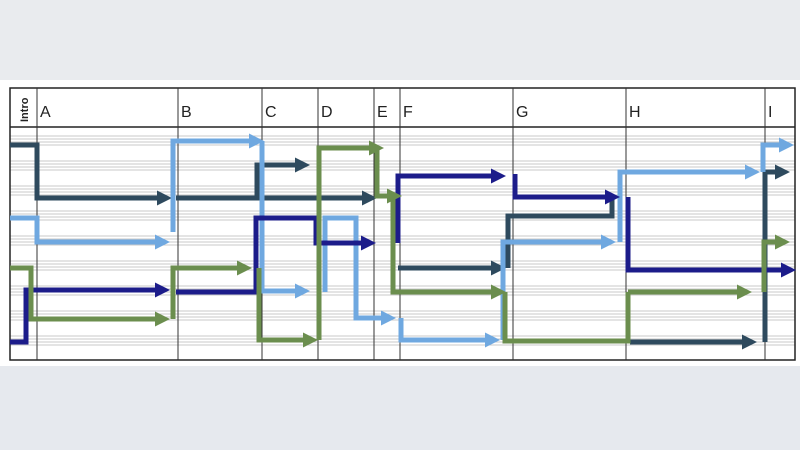 Image resolution: width=800 pixels, height=450 pixels. What do you see at coordinates (522, 112) in the screenshot?
I see `section-label: G` at bounding box center [522, 112].